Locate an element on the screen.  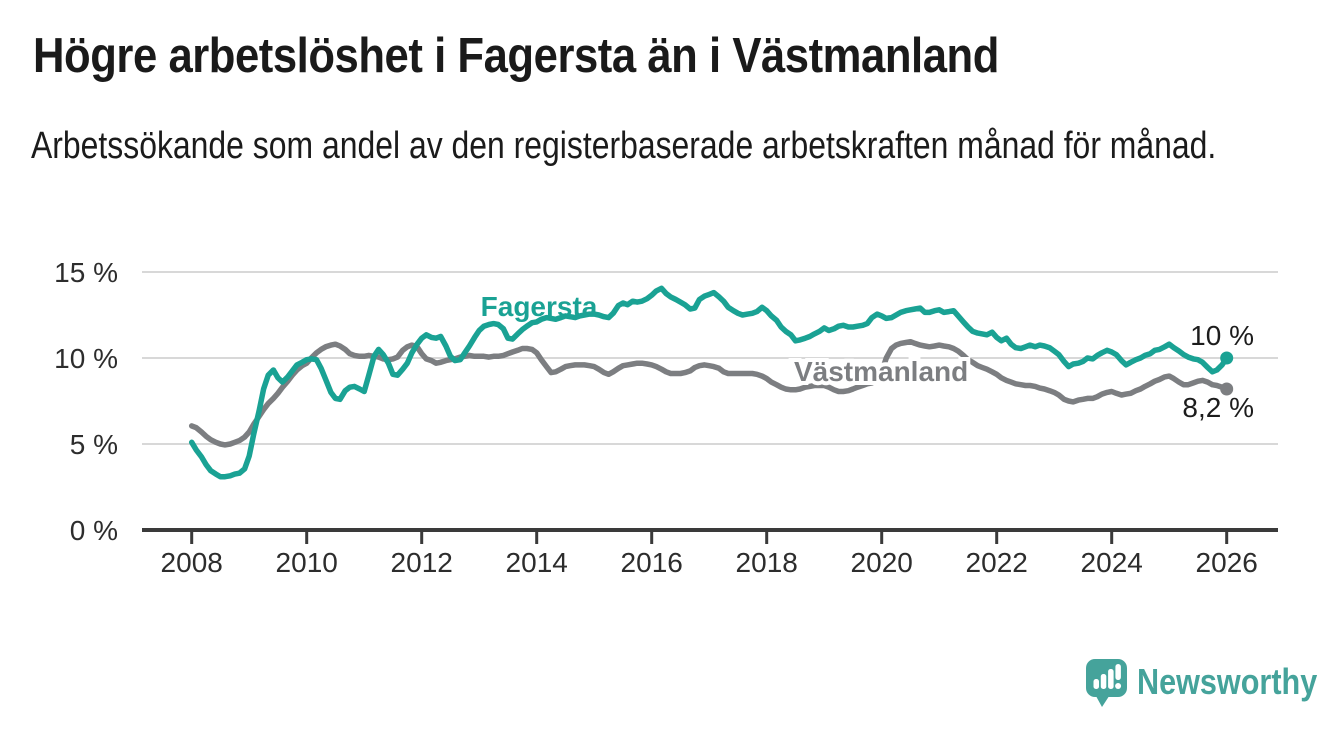
series-end-dot-vastmanland is located at coordinates (1227, 389).